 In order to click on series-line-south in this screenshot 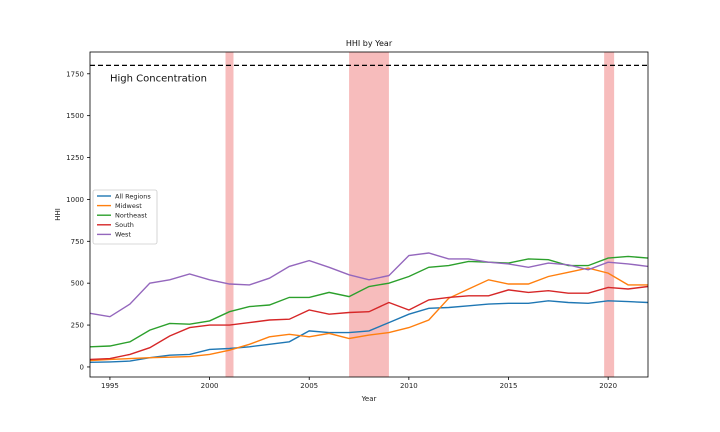, I will do `click(369, 323)`.